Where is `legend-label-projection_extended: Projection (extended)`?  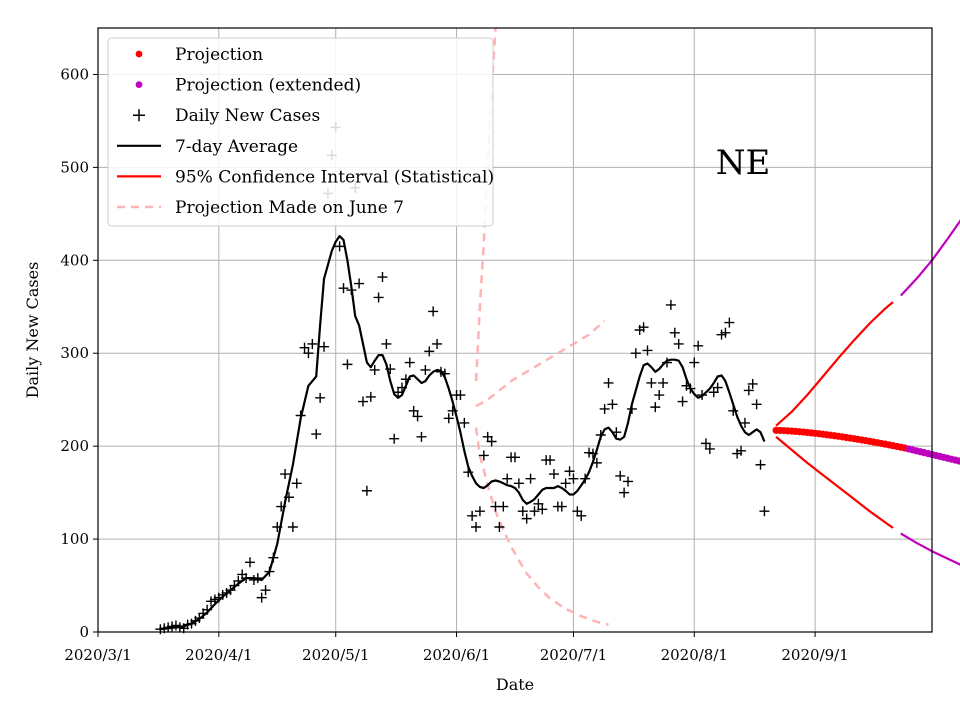
legend-label-projection_extended: Projection (extended) is located at coordinates (268, 86).